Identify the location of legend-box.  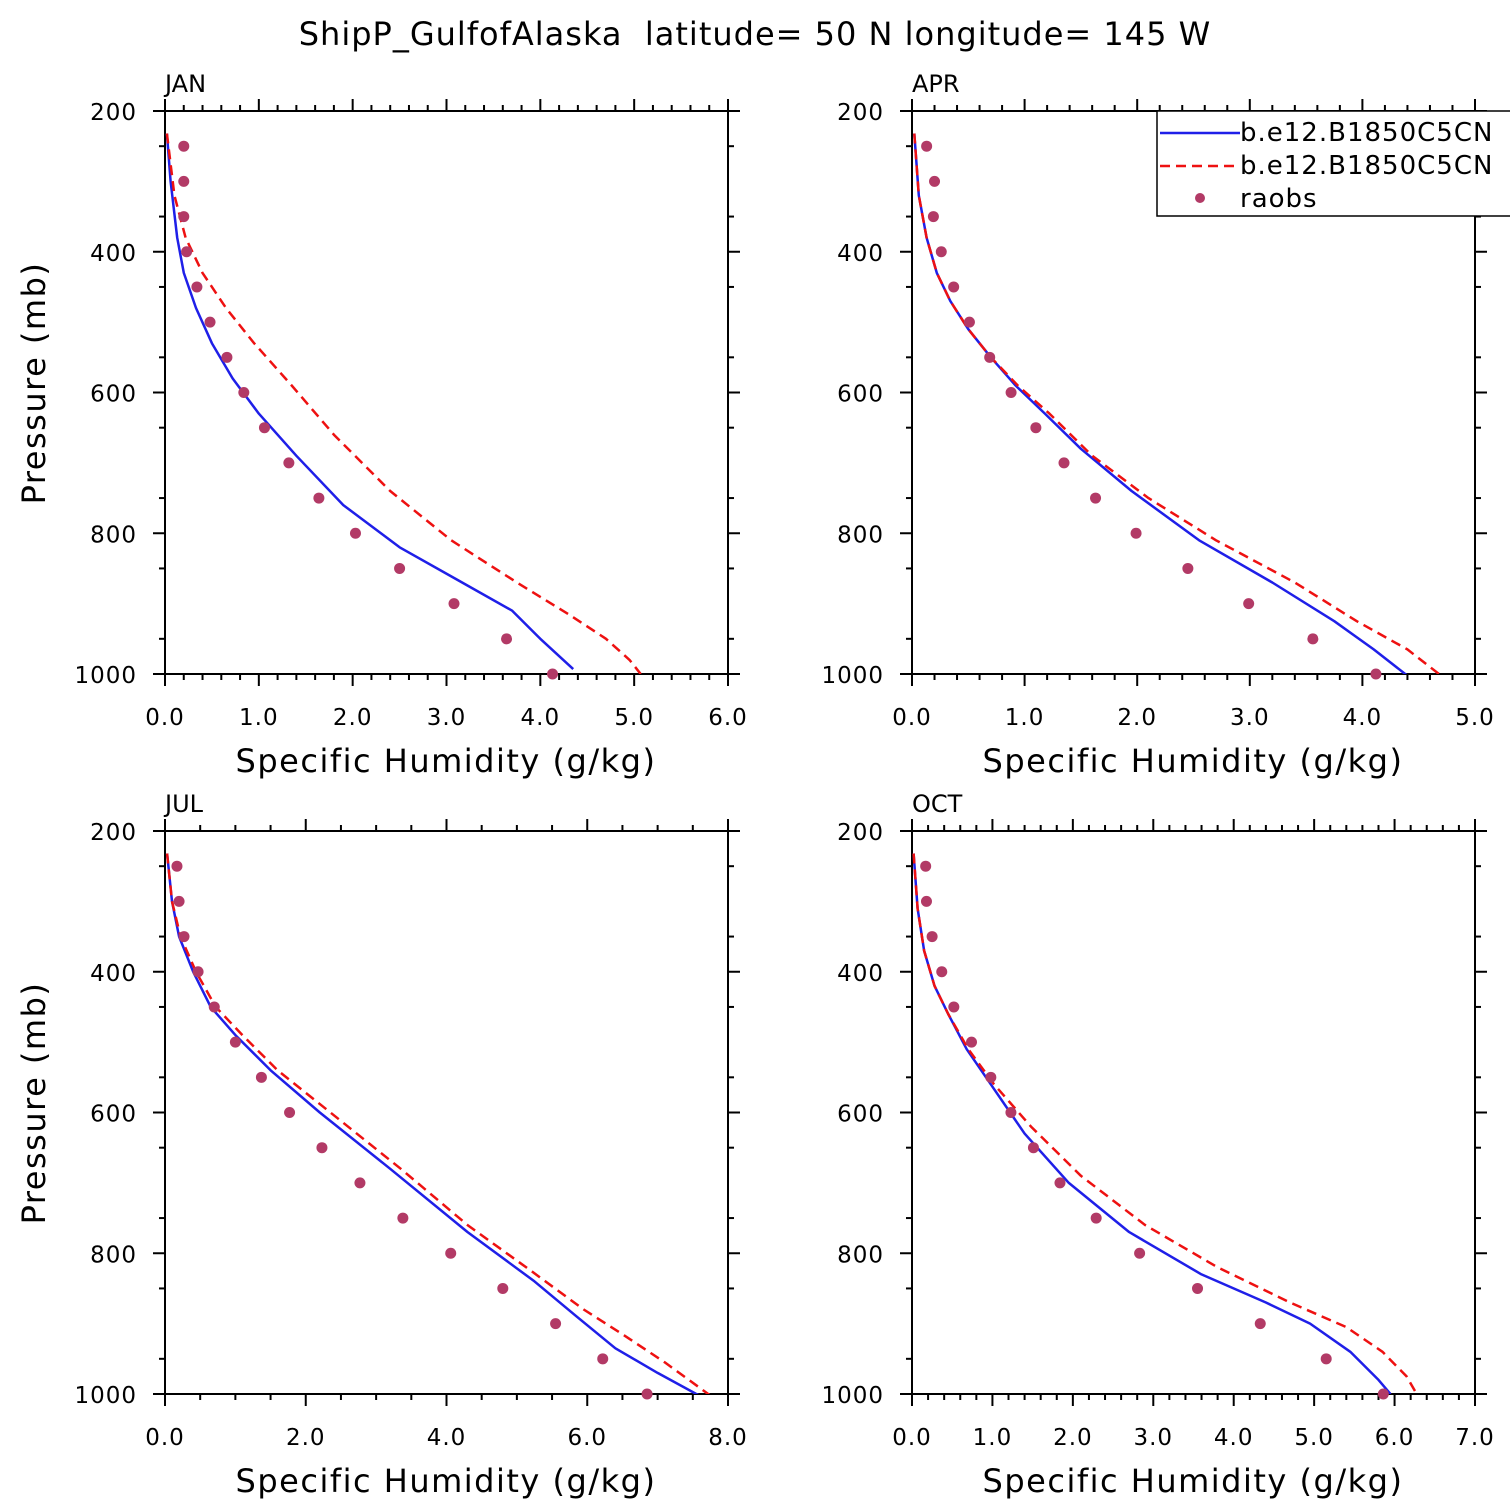
(1333, 163).